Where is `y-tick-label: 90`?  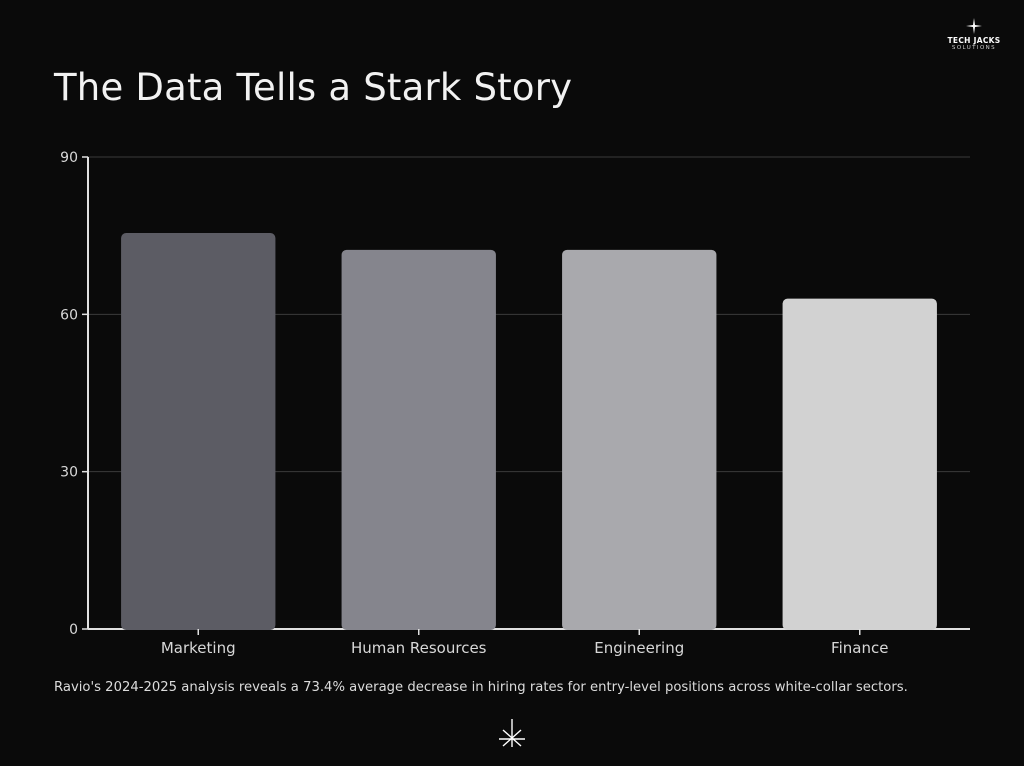
y-tick-label: 90 is located at coordinates (69, 158).